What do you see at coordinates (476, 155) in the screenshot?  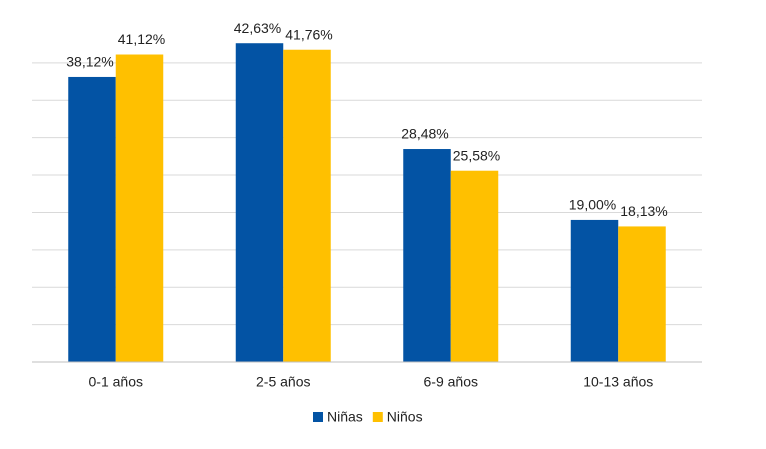 I see `data-label: 25,58%` at bounding box center [476, 155].